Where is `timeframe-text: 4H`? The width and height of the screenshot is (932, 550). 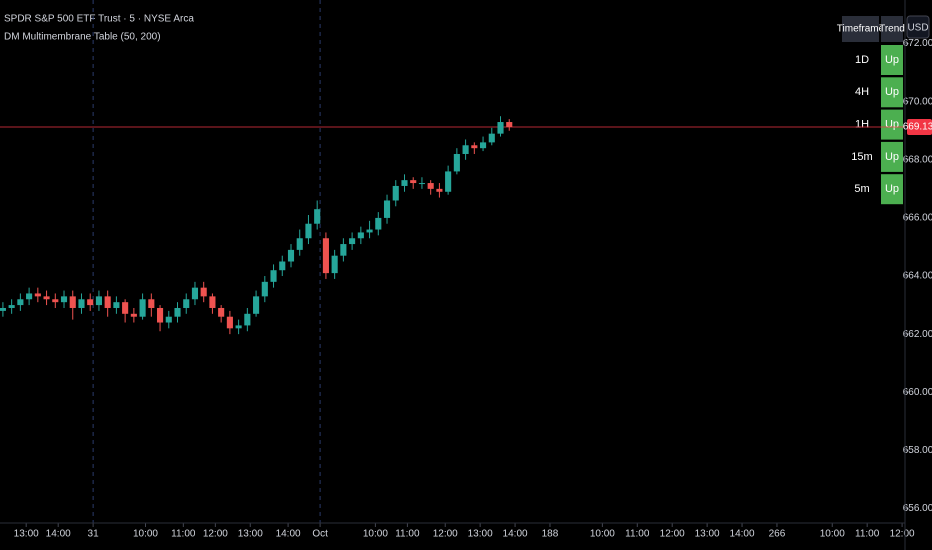 timeframe-text: 4H is located at coordinates (862, 92).